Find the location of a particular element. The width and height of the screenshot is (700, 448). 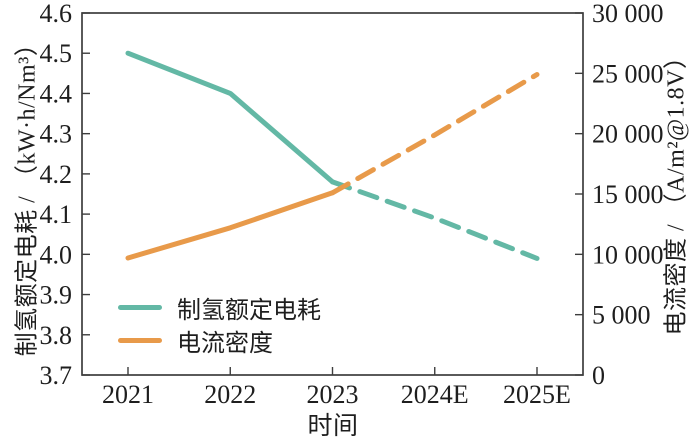

left-axis-tick-label: 4.5 is located at coordinates (56, 53).